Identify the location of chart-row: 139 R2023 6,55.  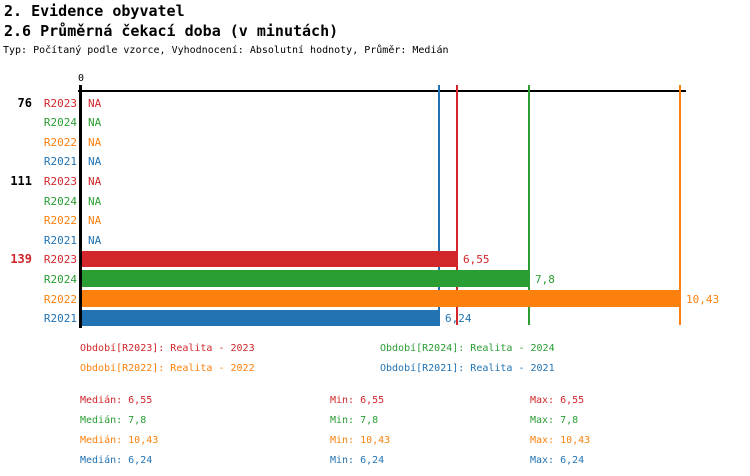
(375, 259).